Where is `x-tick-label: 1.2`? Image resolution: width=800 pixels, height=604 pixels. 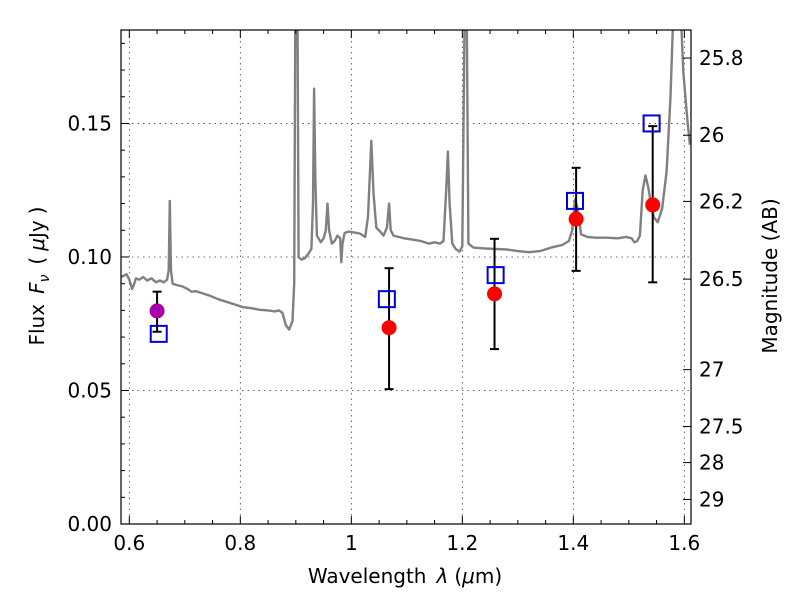 x-tick-label: 1.2 is located at coordinates (462, 543).